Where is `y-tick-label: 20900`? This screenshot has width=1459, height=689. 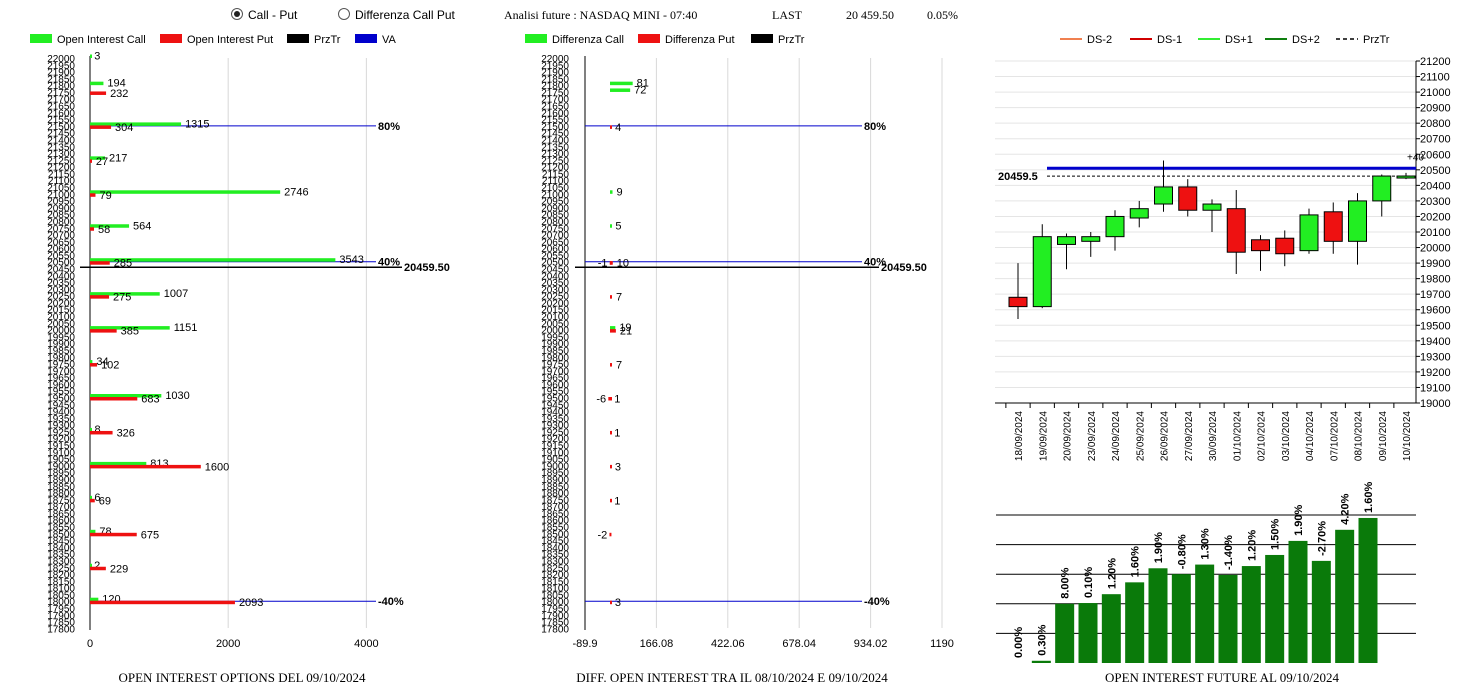 y-tick-label: 20900 is located at coordinates (61, 208).